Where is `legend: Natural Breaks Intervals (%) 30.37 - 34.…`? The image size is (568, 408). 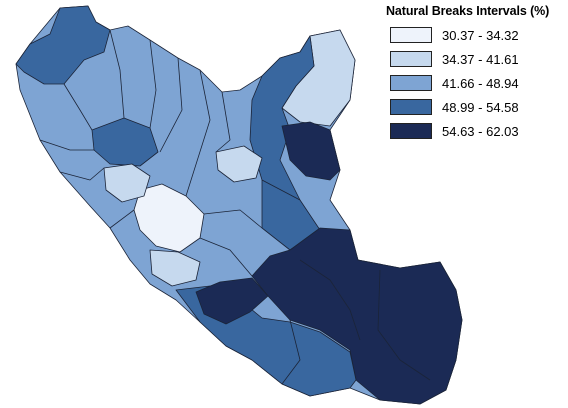
legend: Natural Breaks Intervals (%) 30.37 - 34.… is located at coordinates (476, 74).